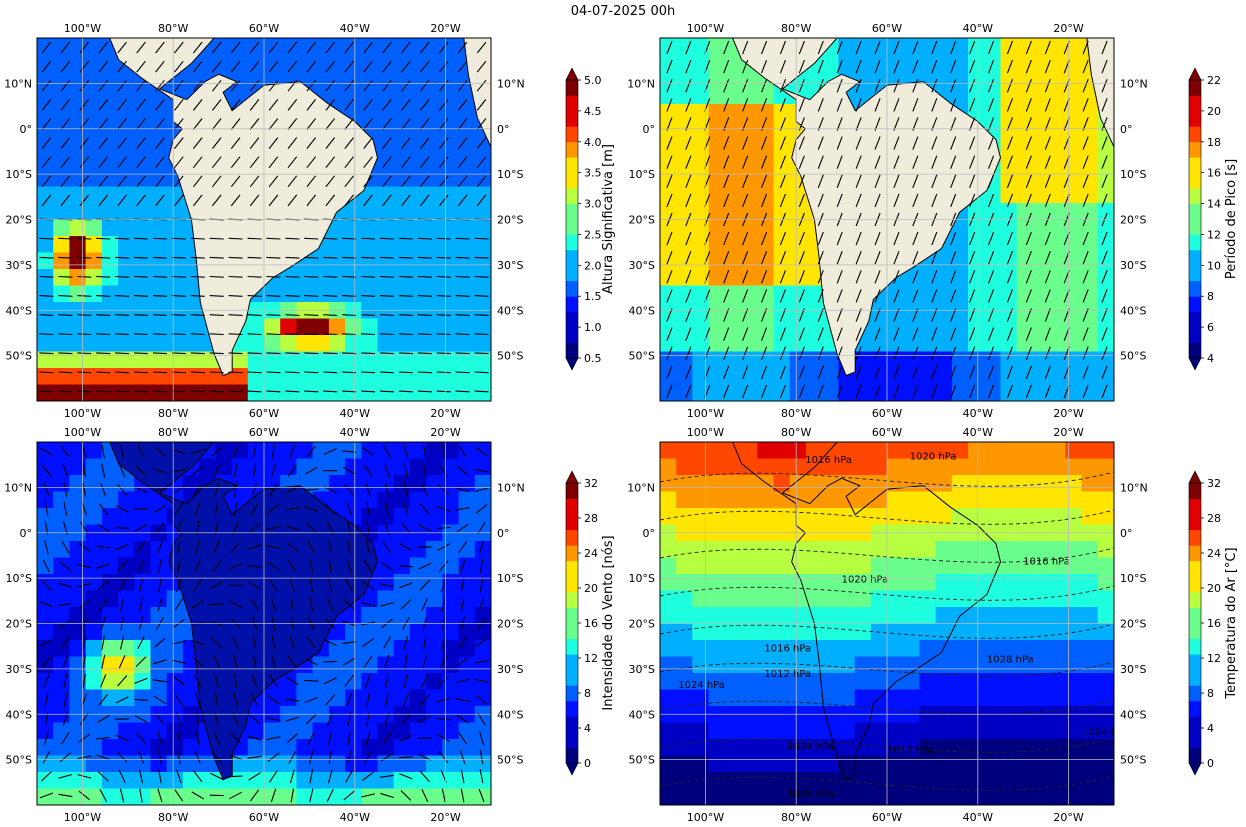  What do you see at coordinates (649, 129) in the screenshot?
I see `lat-tick-label-left: 0°` at bounding box center [649, 129].